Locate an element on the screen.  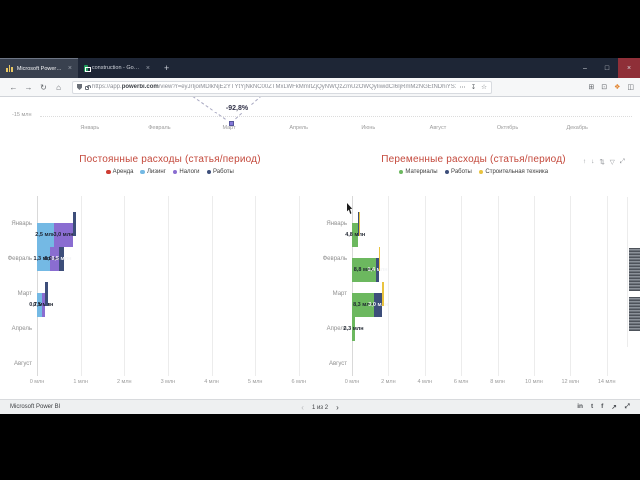
bar-track: 0,7 млн 0,5 млн is located at coordinates (53, 299).